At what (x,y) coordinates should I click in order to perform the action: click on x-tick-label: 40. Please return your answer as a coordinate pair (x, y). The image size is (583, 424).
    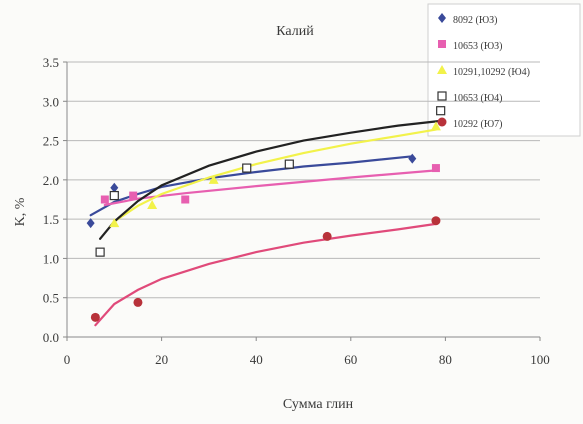
    Looking at the image, I should click on (256, 359).